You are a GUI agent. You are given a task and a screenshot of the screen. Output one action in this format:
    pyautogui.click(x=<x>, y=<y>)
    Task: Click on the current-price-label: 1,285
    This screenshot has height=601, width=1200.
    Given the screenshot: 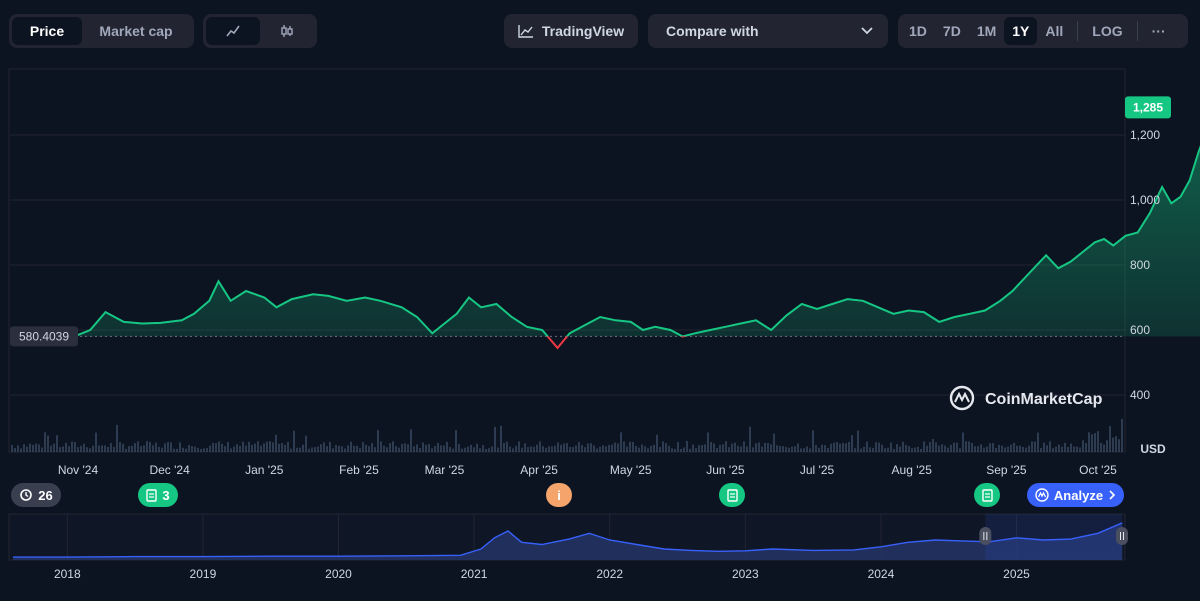 What is the action you would take?
    pyautogui.click(x=1148, y=107)
    